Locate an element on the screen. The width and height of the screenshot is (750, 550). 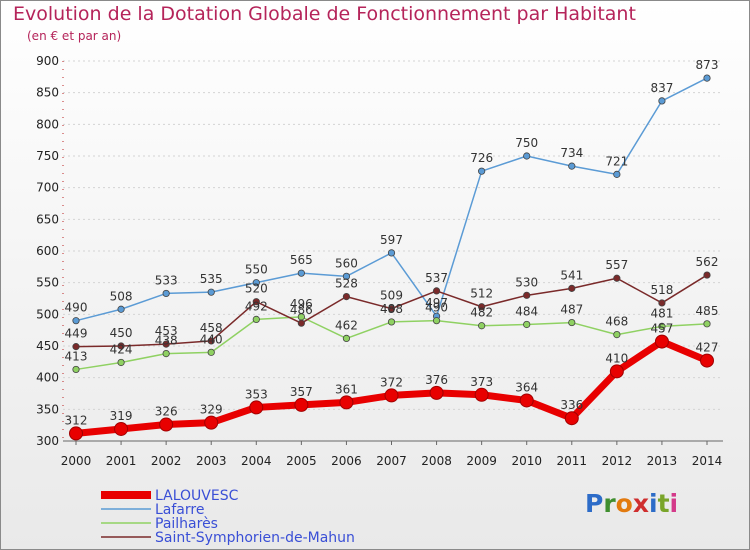
x-tick-label: 2006 is located at coordinates (346, 461).